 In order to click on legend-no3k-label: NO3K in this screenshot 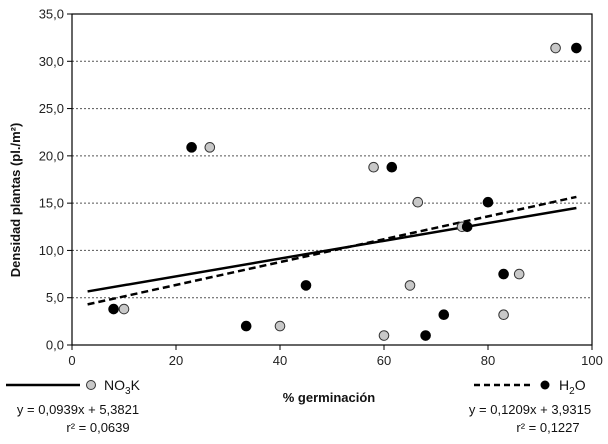, I will do `click(122, 387)`.